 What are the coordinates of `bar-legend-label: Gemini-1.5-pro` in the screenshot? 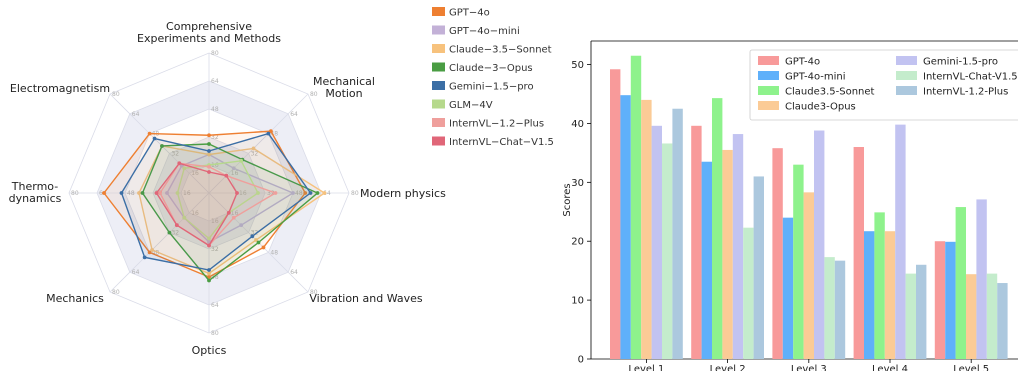 It's located at (960, 62).